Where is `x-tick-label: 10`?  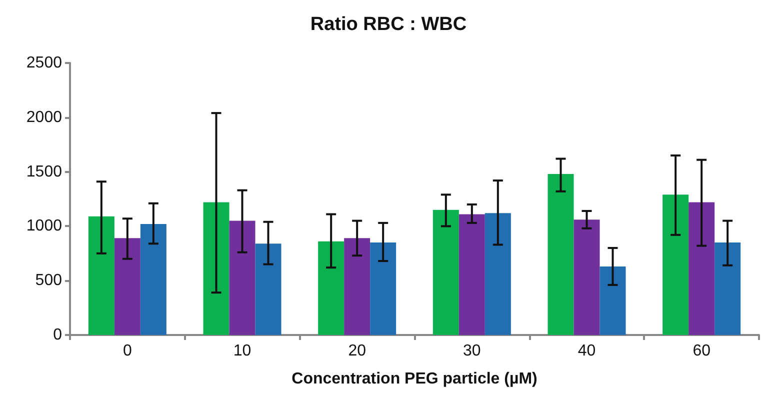
x-tick-label: 10 is located at coordinates (242, 351).